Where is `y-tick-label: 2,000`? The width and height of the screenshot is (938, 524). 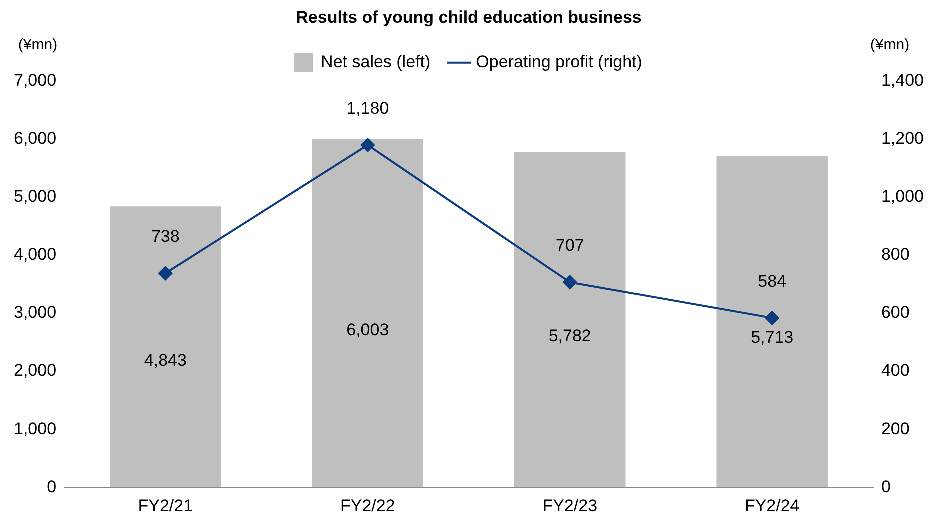 y-tick-label: 2,000 is located at coordinates (35, 370).